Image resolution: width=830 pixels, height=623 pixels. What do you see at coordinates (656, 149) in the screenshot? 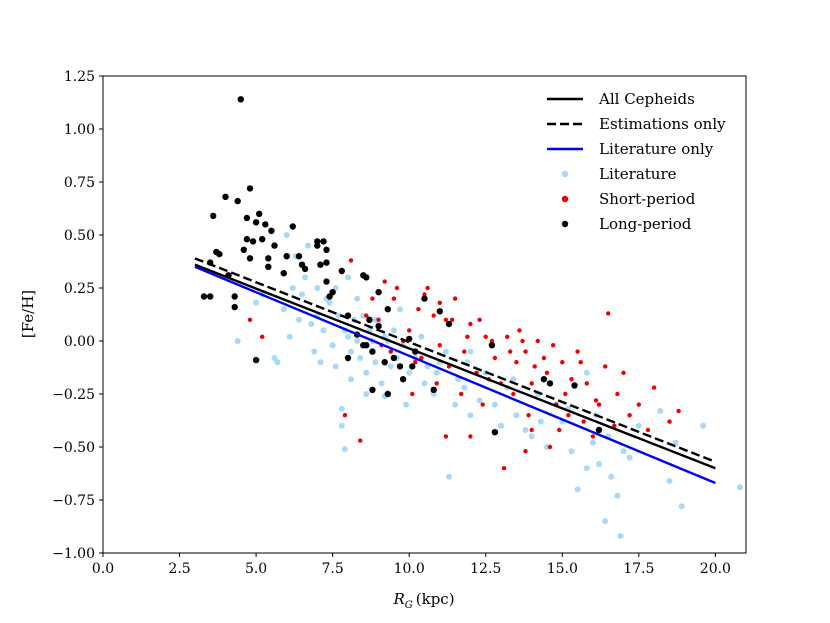
I see `legend-label-literature-only: Literature only` at bounding box center [656, 149].